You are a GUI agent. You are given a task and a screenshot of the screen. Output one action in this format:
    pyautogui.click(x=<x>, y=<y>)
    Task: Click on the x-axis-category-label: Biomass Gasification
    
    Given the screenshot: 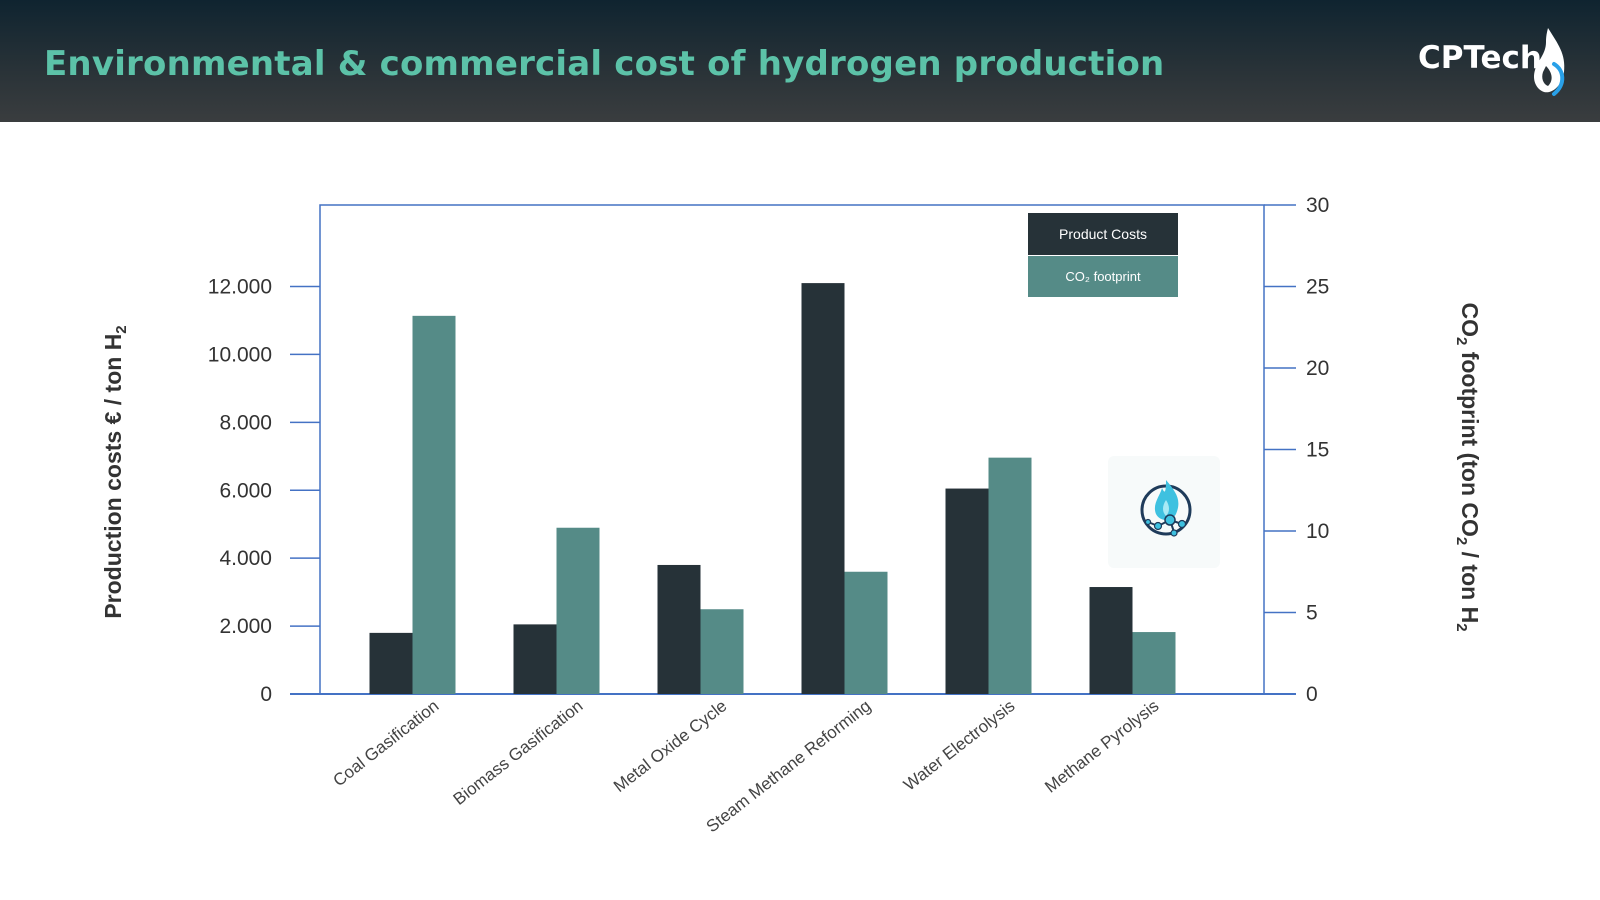 What is the action you would take?
    pyautogui.click(x=518, y=752)
    